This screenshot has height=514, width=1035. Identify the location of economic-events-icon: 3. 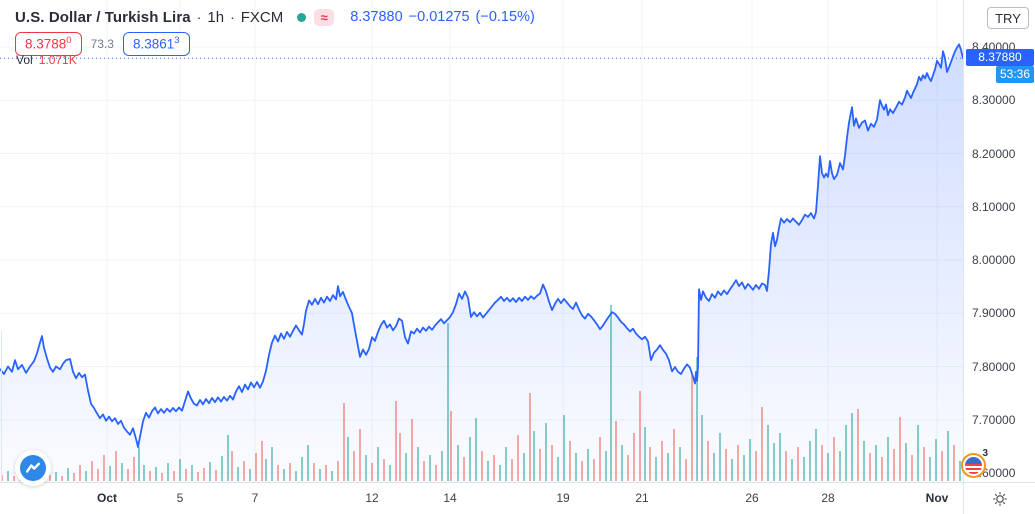
(974, 463).